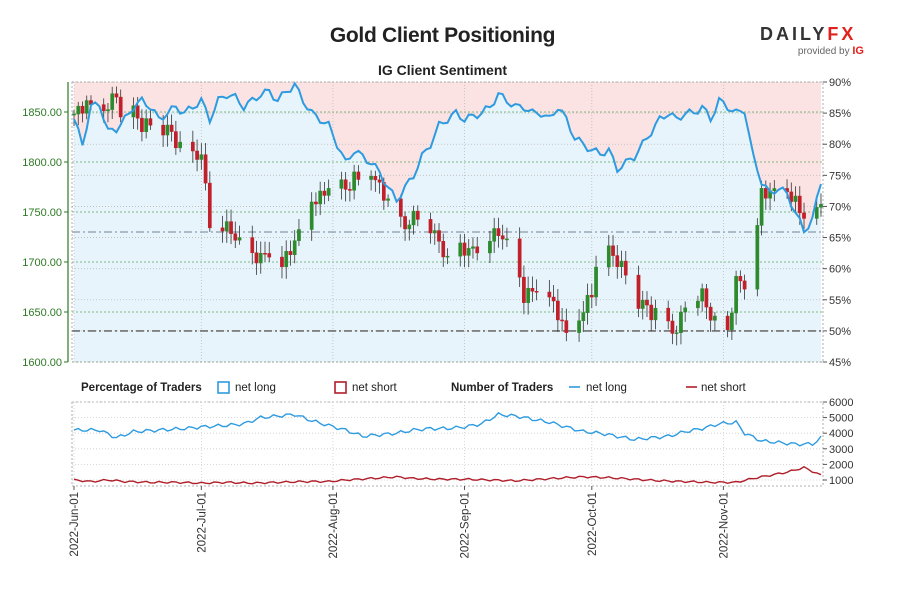 This screenshot has height=600, width=900. Describe the element at coordinates (840, 332) in the screenshot. I see `percent-tick-label: 50%` at that location.